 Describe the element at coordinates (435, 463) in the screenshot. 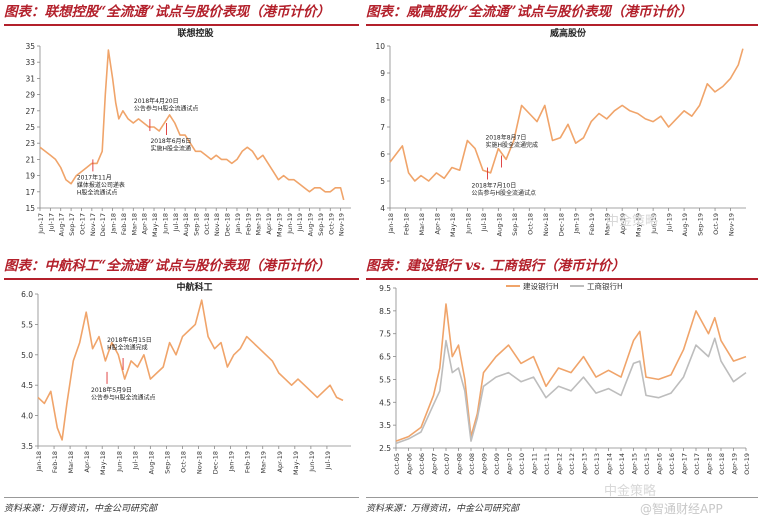

I see `x-tick-label: Apr-07` at that location.